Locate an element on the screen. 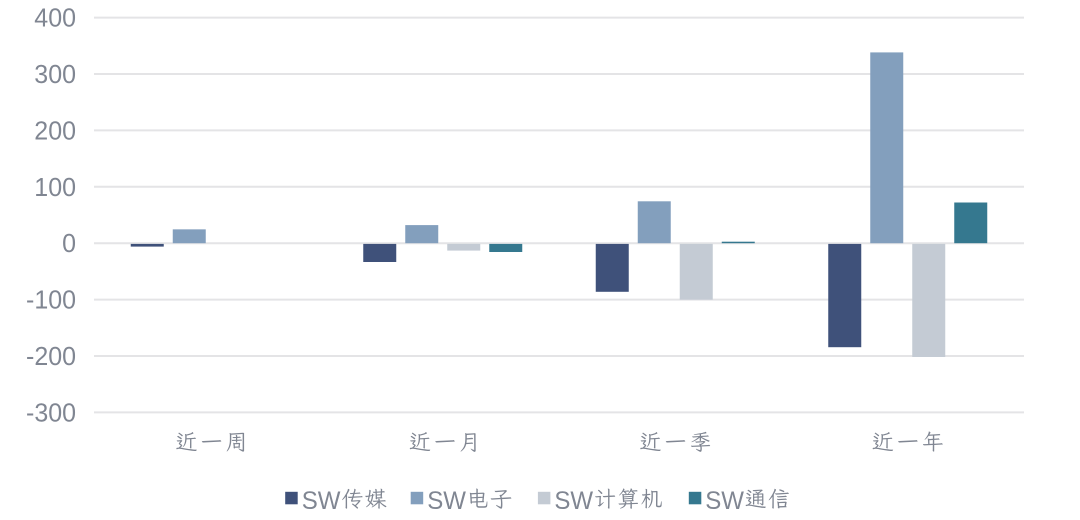 This screenshot has width=1080, height=520. svg-text: 300 is located at coordinates (55, 74).